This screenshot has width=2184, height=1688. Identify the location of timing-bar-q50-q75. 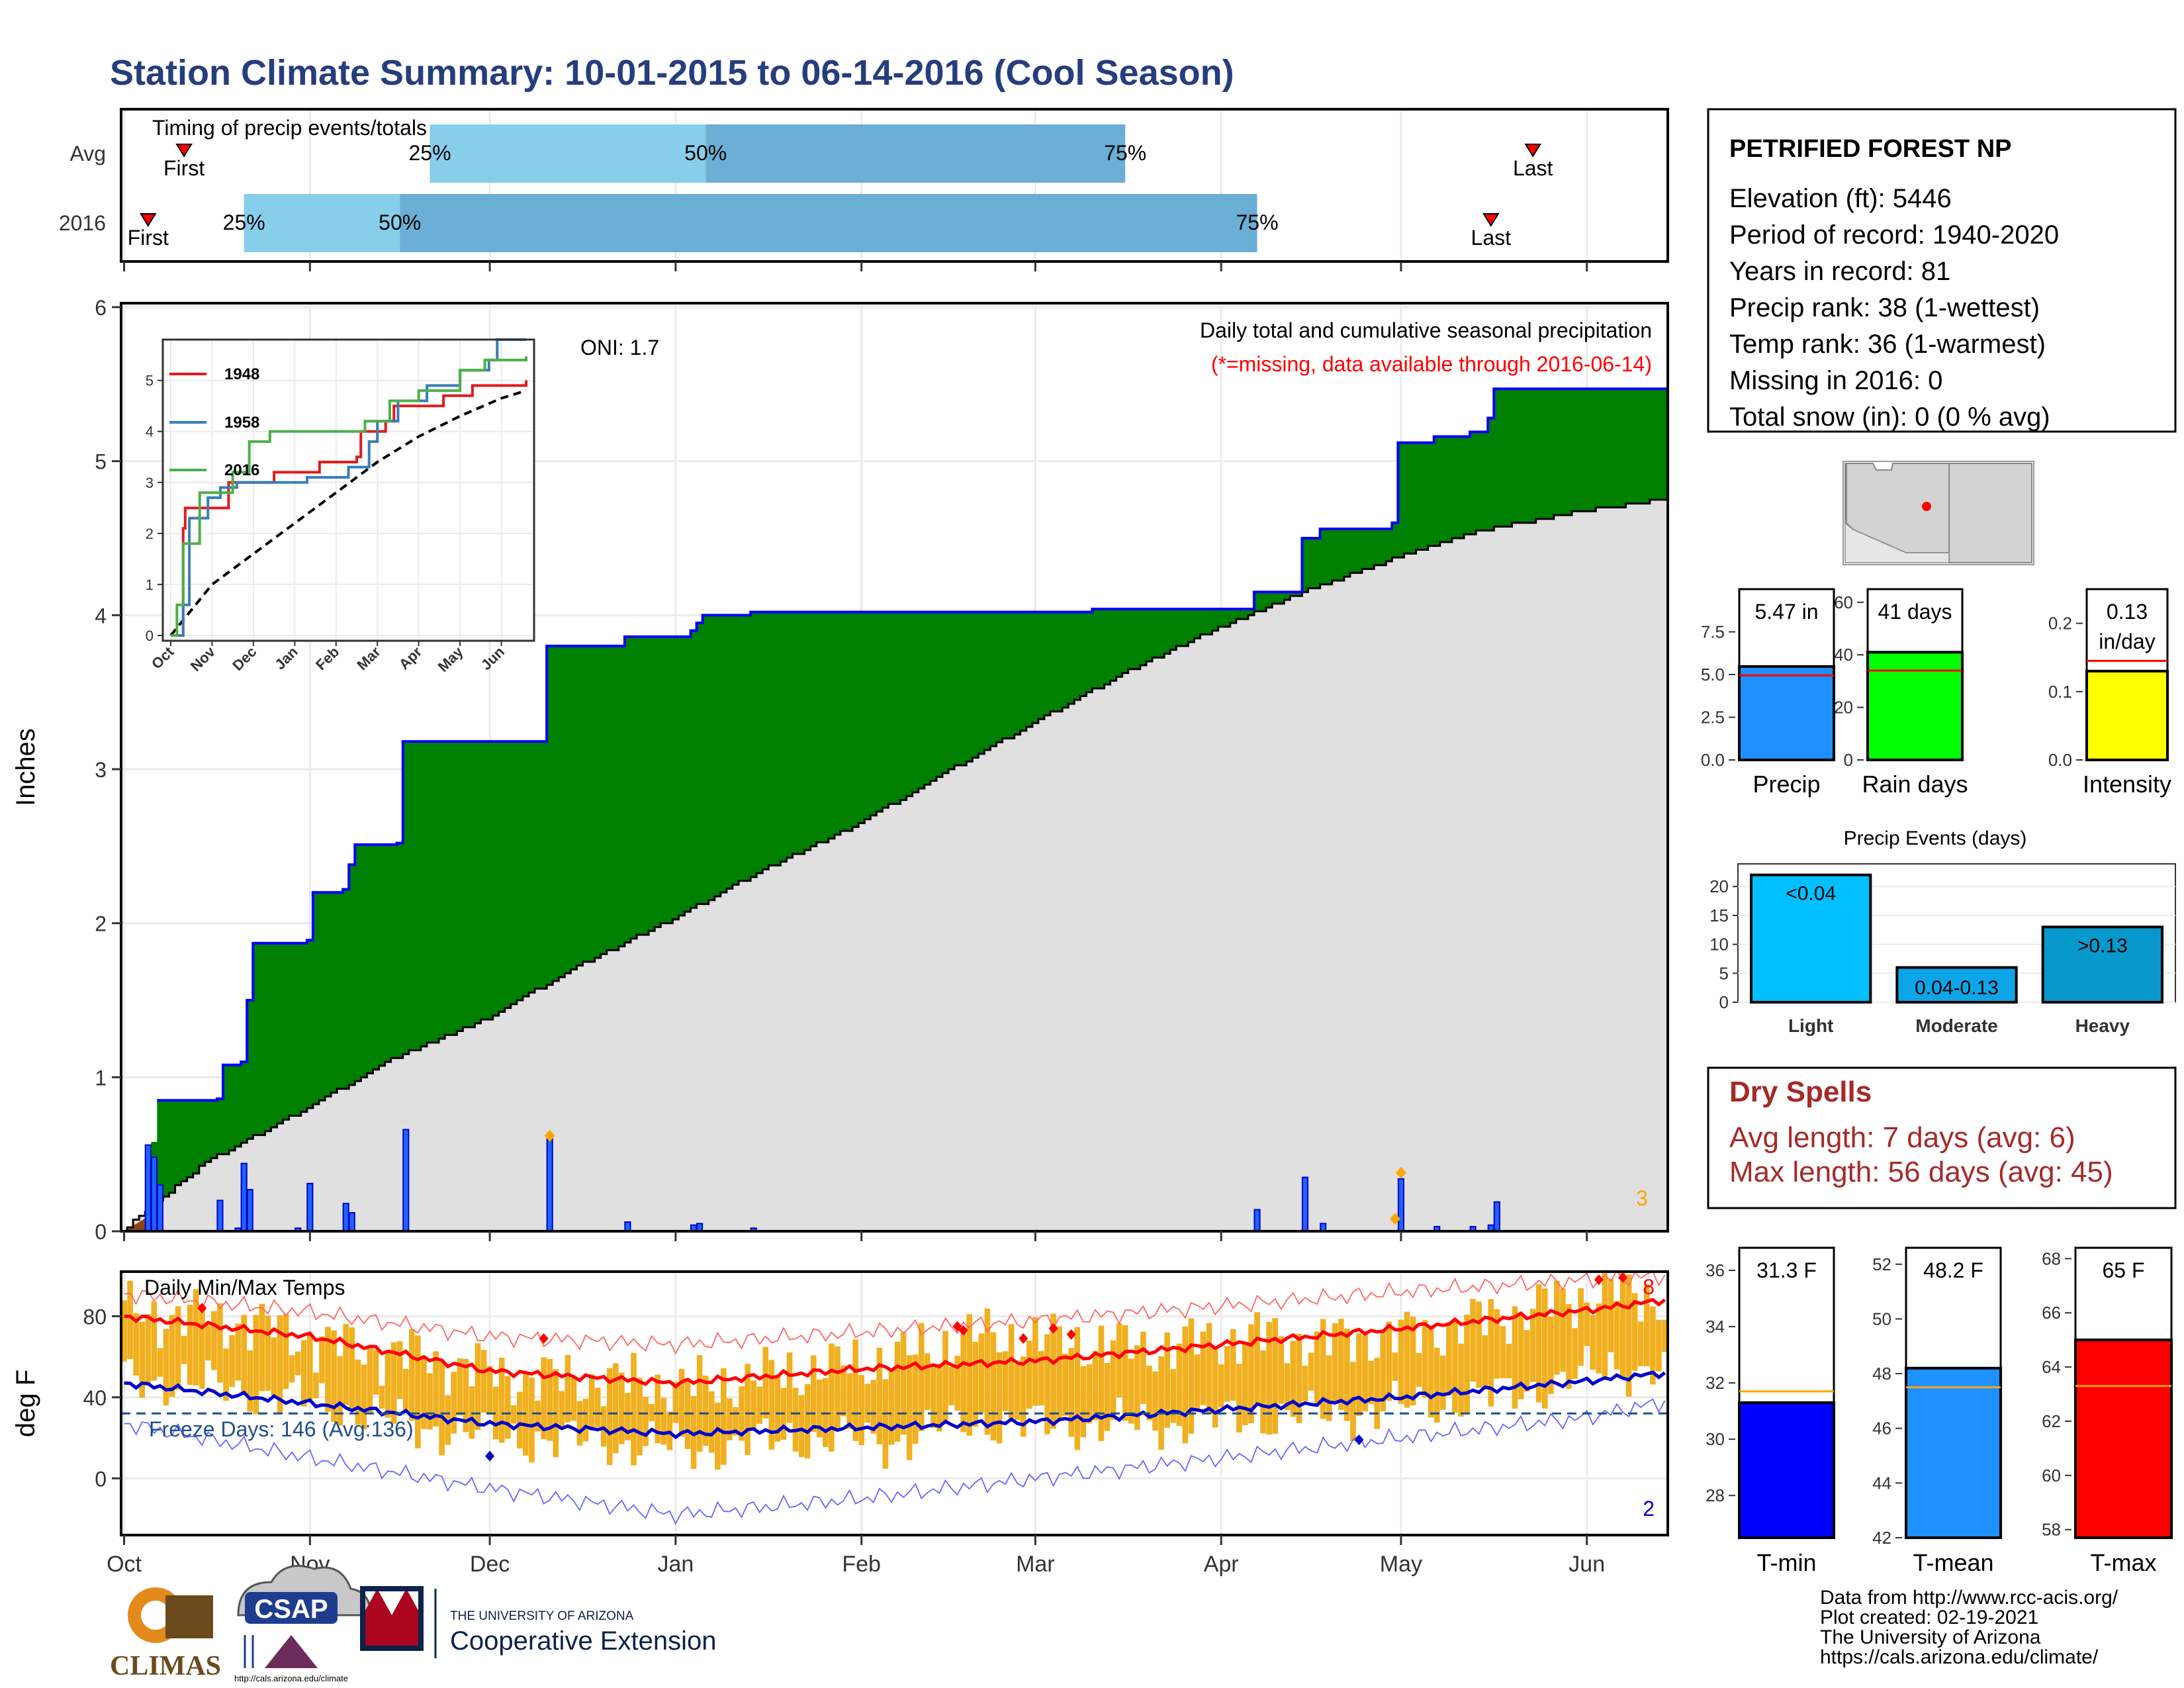
(829, 223).